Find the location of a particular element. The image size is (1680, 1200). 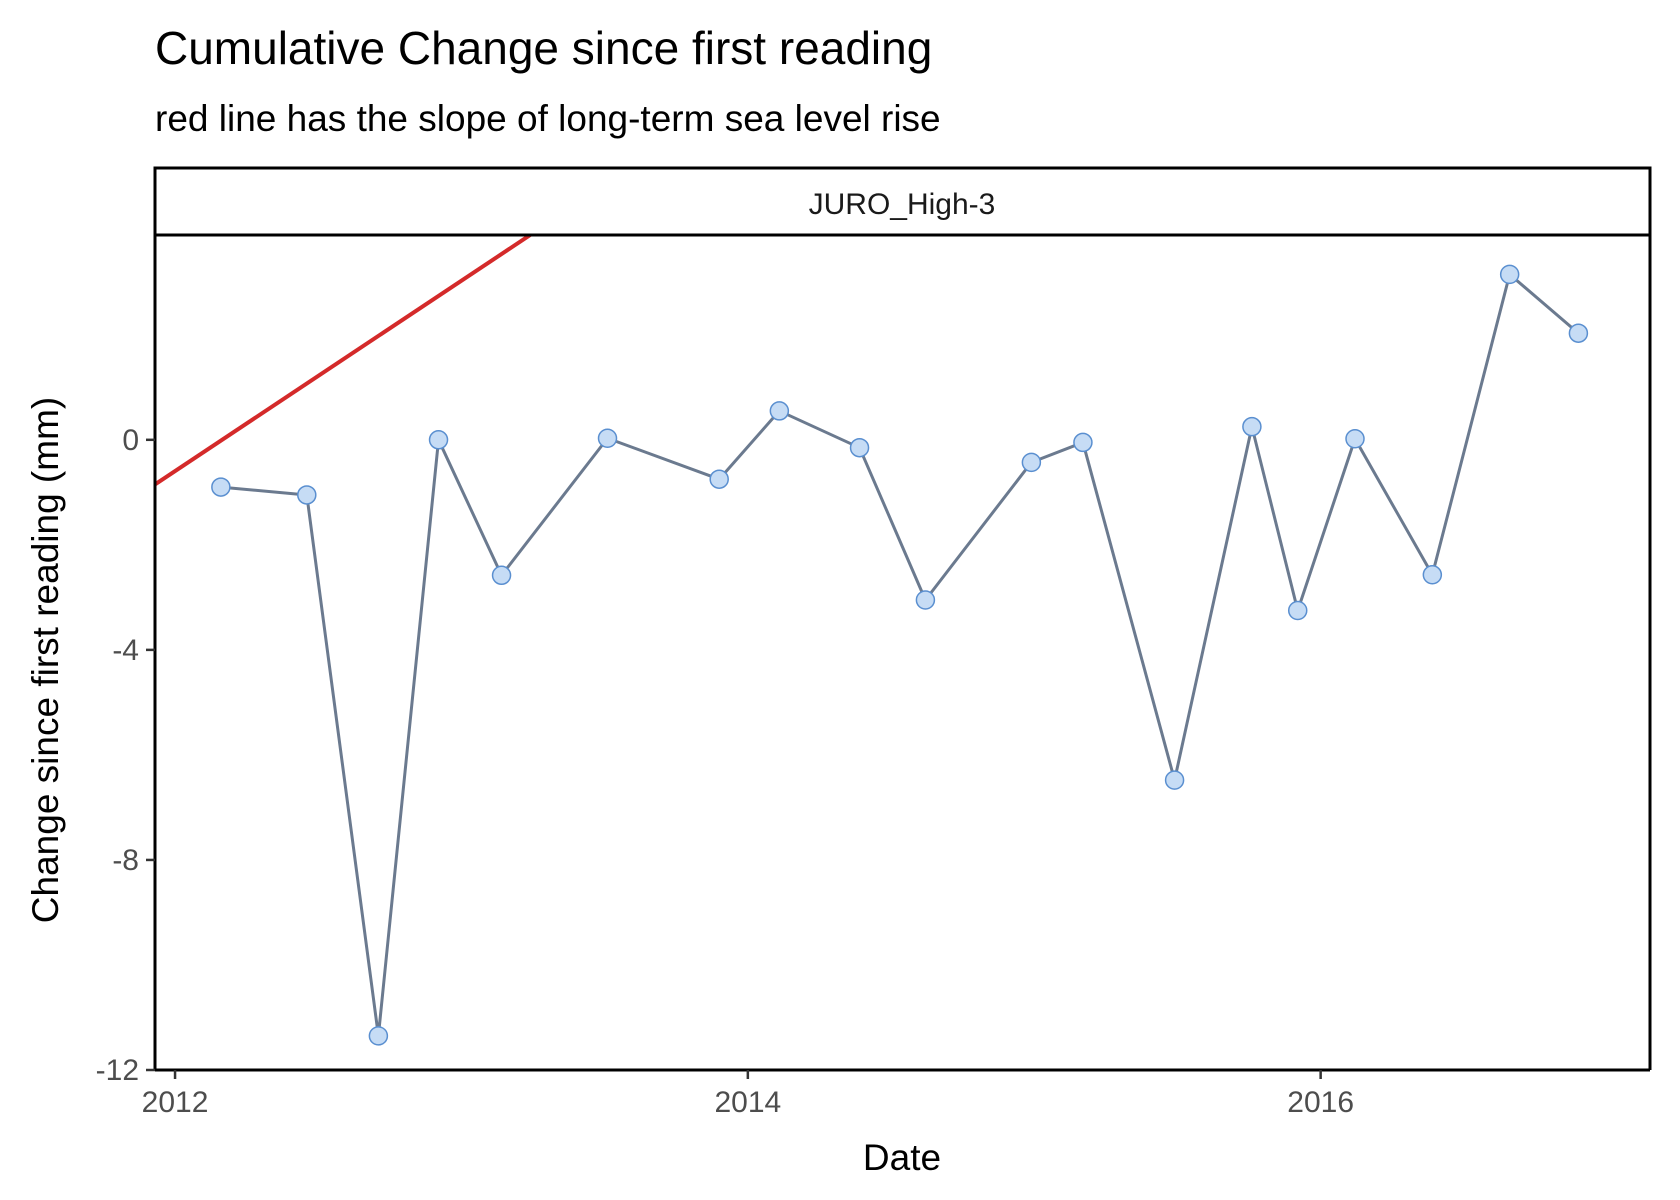

x-axis-title: Date is located at coordinates (902, 1157).